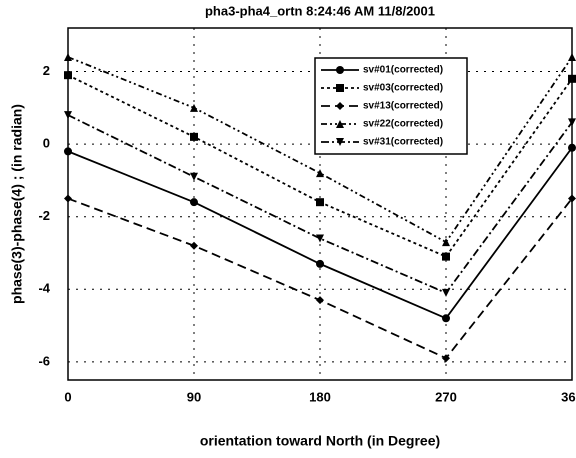 The width and height of the screenshot is (576, 458). I want to click on y-tick-label: 0, so click(46, 143).